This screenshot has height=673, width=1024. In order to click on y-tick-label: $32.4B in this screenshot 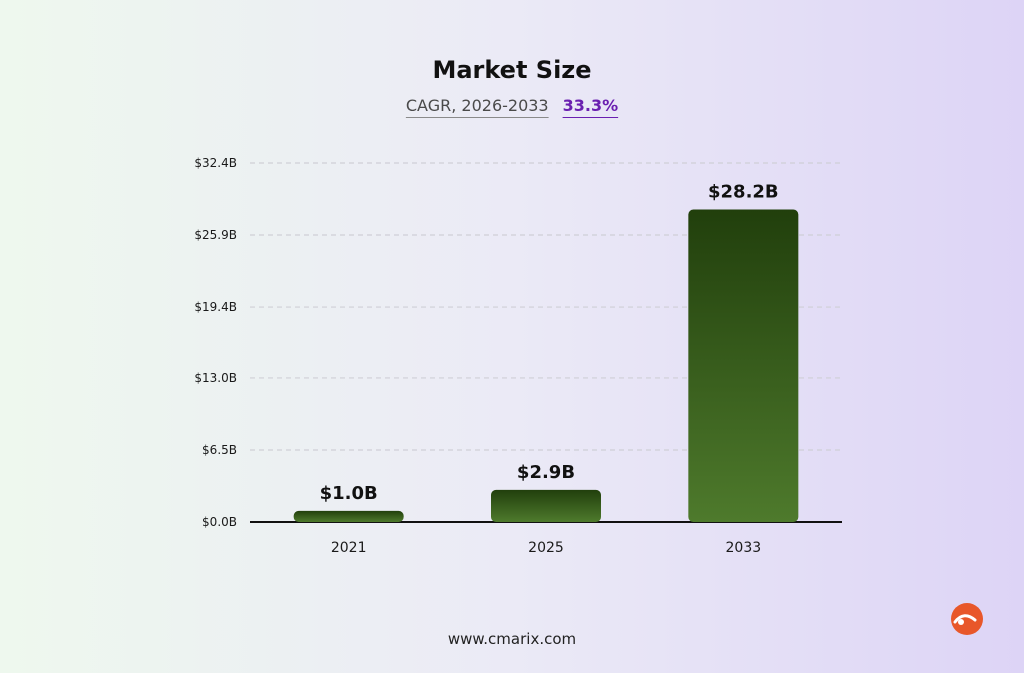, I will do `click(215, 163)`.